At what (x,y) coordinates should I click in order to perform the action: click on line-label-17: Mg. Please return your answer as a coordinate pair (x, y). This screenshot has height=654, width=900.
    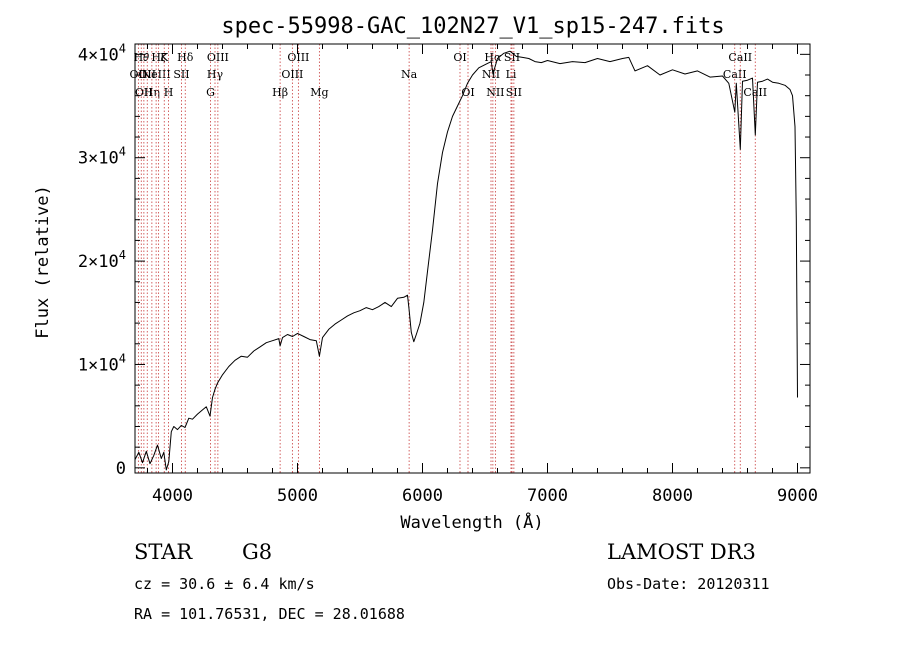
    Looking at the image, I should click on (319, 92).